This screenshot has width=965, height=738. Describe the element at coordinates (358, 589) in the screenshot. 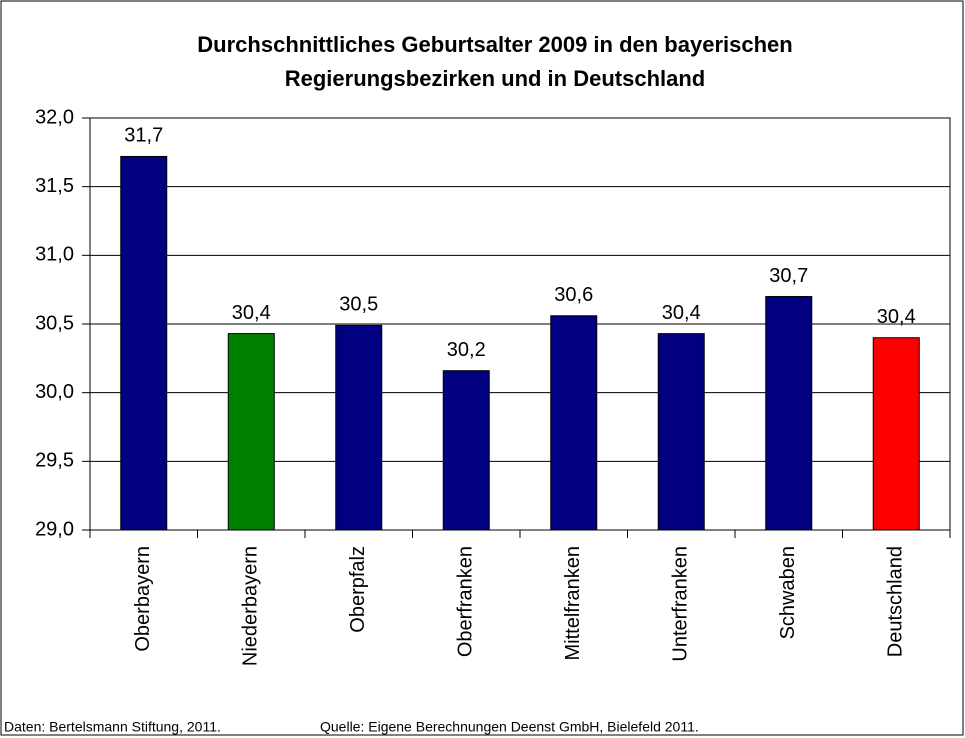

I see `x-tick-label: Oberpfalz` at that location.